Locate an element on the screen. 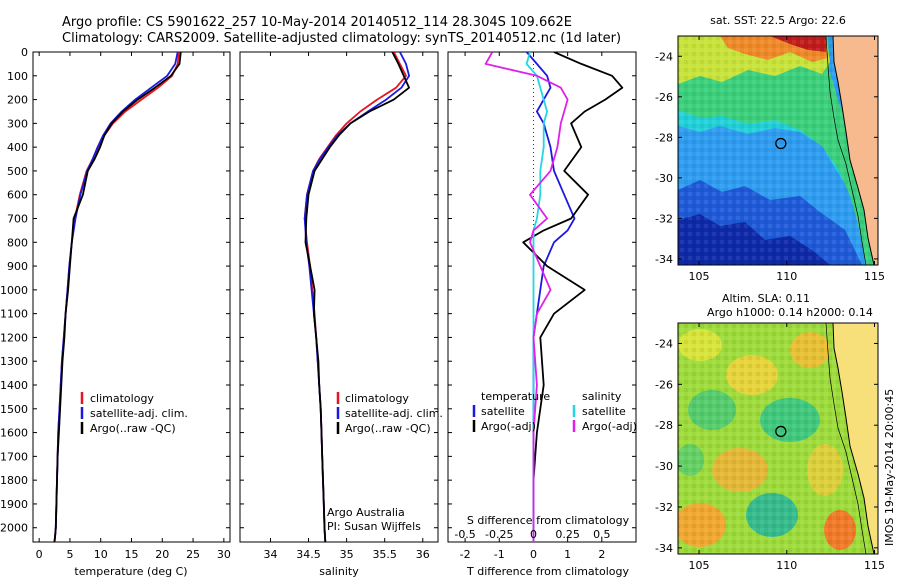 Image resolution: width=900 pixels, height=580 pixels. salinity-series is located at coordinates (357, 297).